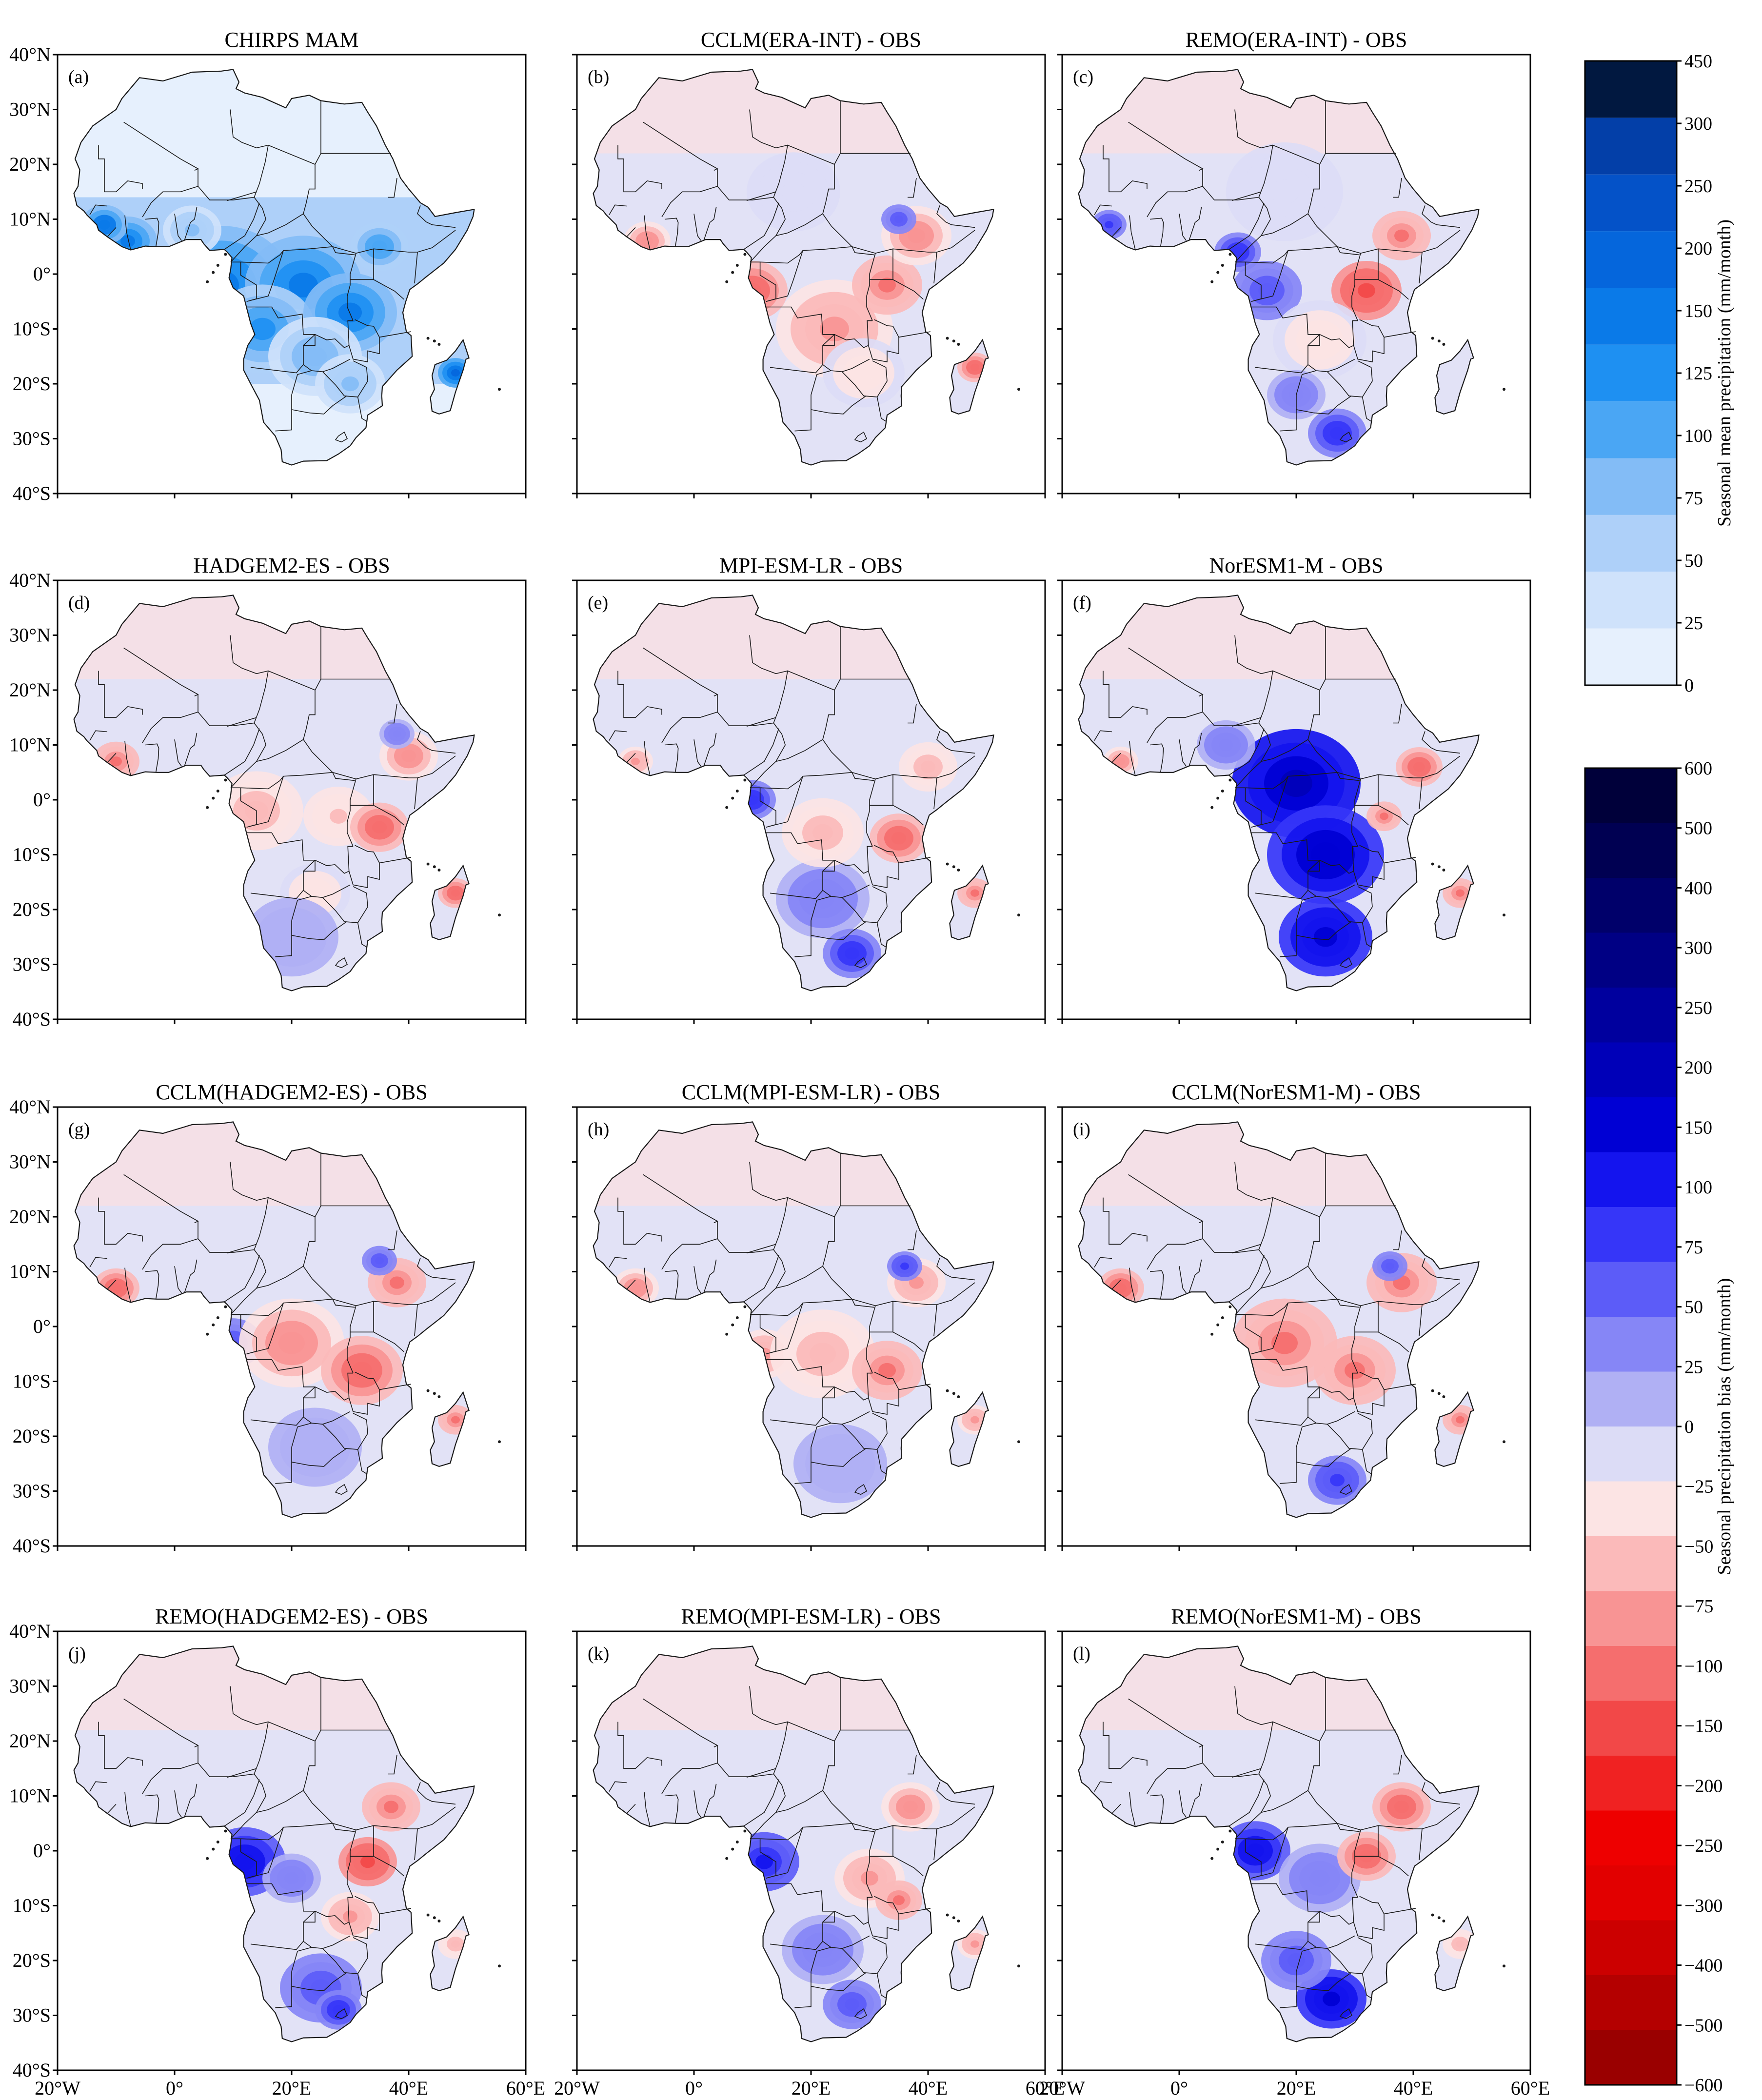  What do you see at coordinates (811, 565) in the screenshot?
I see `panel-title: MPI-ESM-LR - OBS` at bounding box center [811, 565].